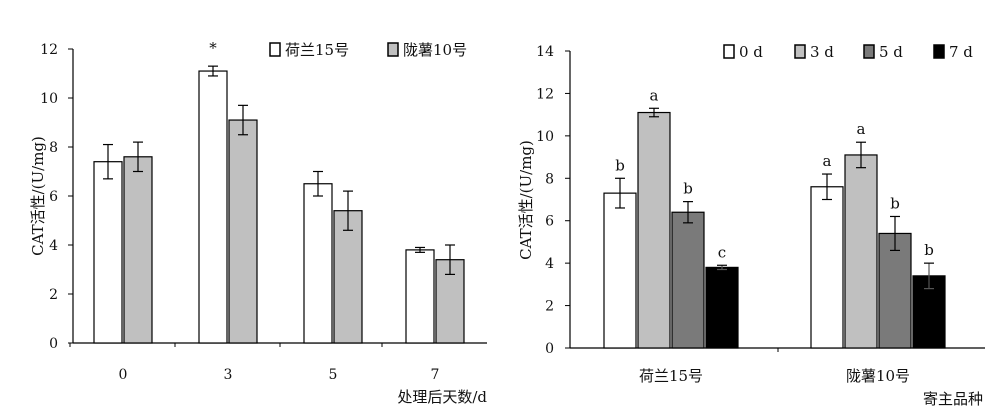 This screenshot has height=413, width=1000. I want to click on x-tick-label: 7, so click(435, 375).